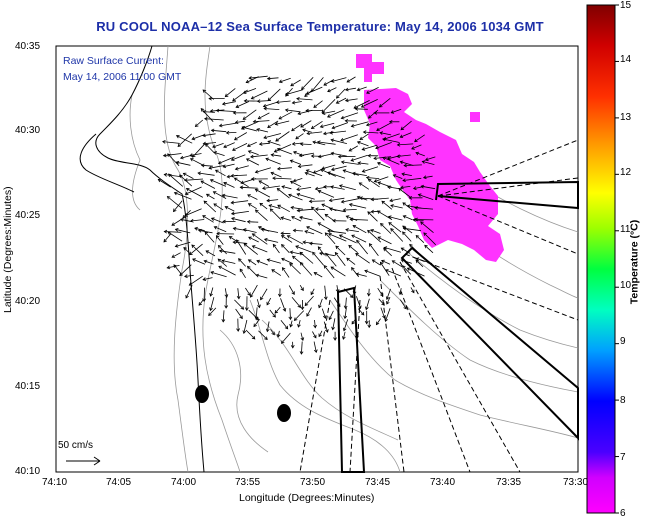 Image resolution: width=651 pixels, height=519 pixels. What do you see at coordinates (623, 400) in the screenshot?
I see `colorbar-tick: 8` at bounding box center [623, 400].